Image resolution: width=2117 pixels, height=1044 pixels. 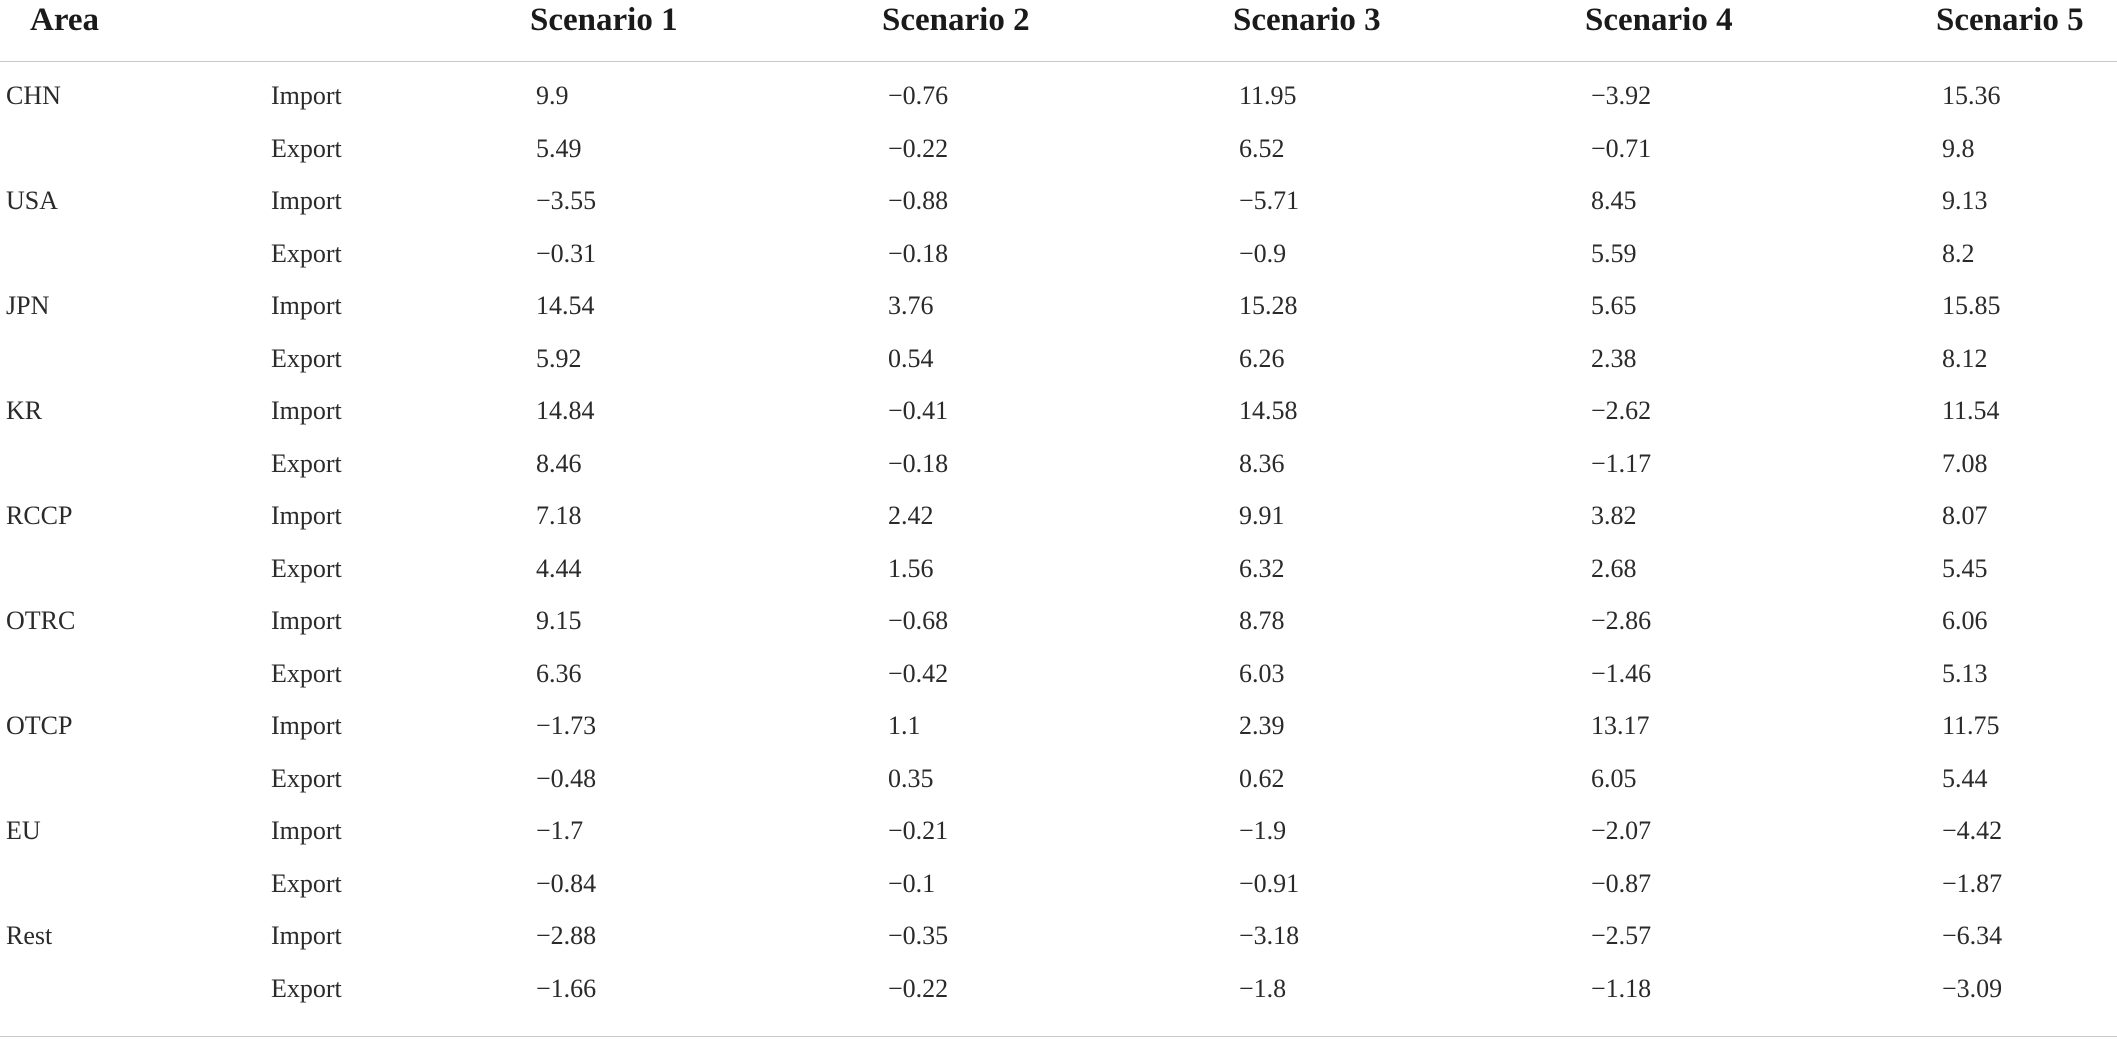 I want to click on scenario-5-cell: 15.36, so click(x=1971, y=96).